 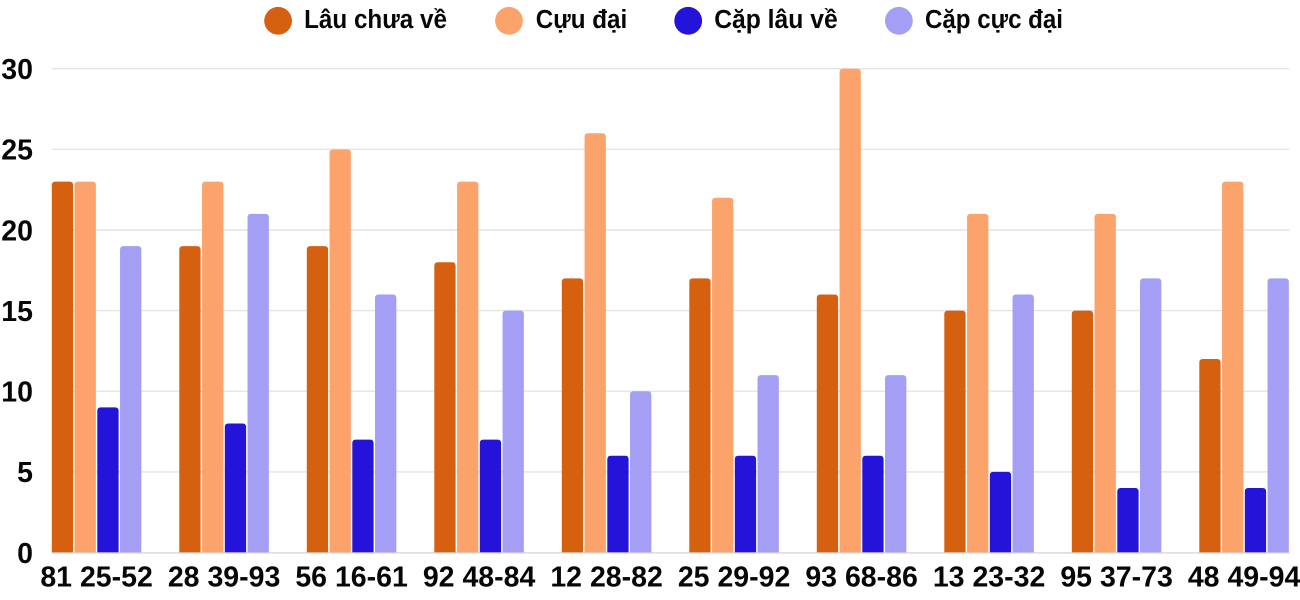 What do you see at coordinates (776, 20) in the screenshot?
I see `svg-text: Cặp lâu về` at bounding box center [776, 20].